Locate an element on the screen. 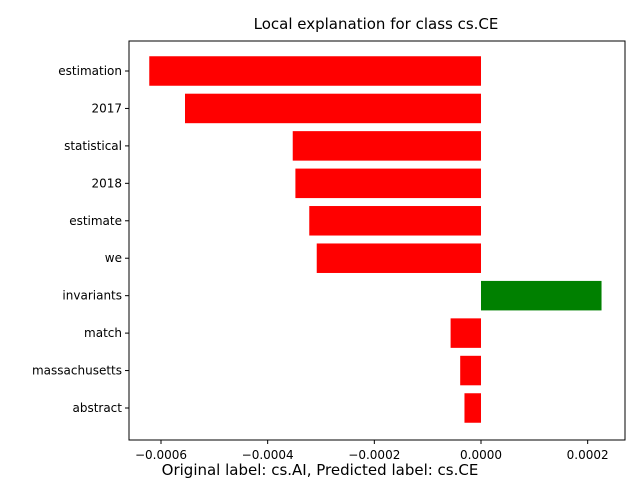  bar-estimate is located at coordinates (395, 221).